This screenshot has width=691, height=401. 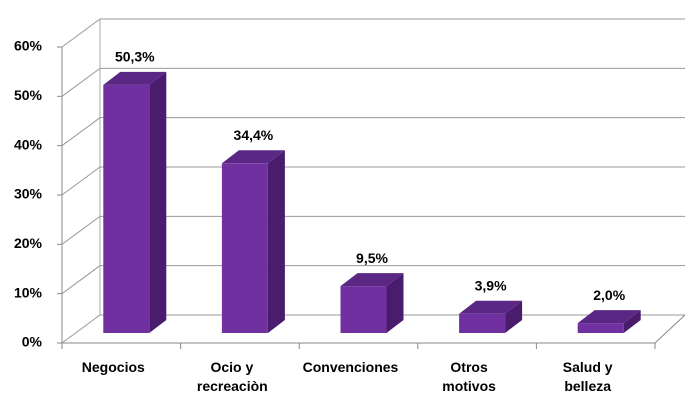 I want to click on x-tick-label: Otros motivos, so click(x=469, y=376).